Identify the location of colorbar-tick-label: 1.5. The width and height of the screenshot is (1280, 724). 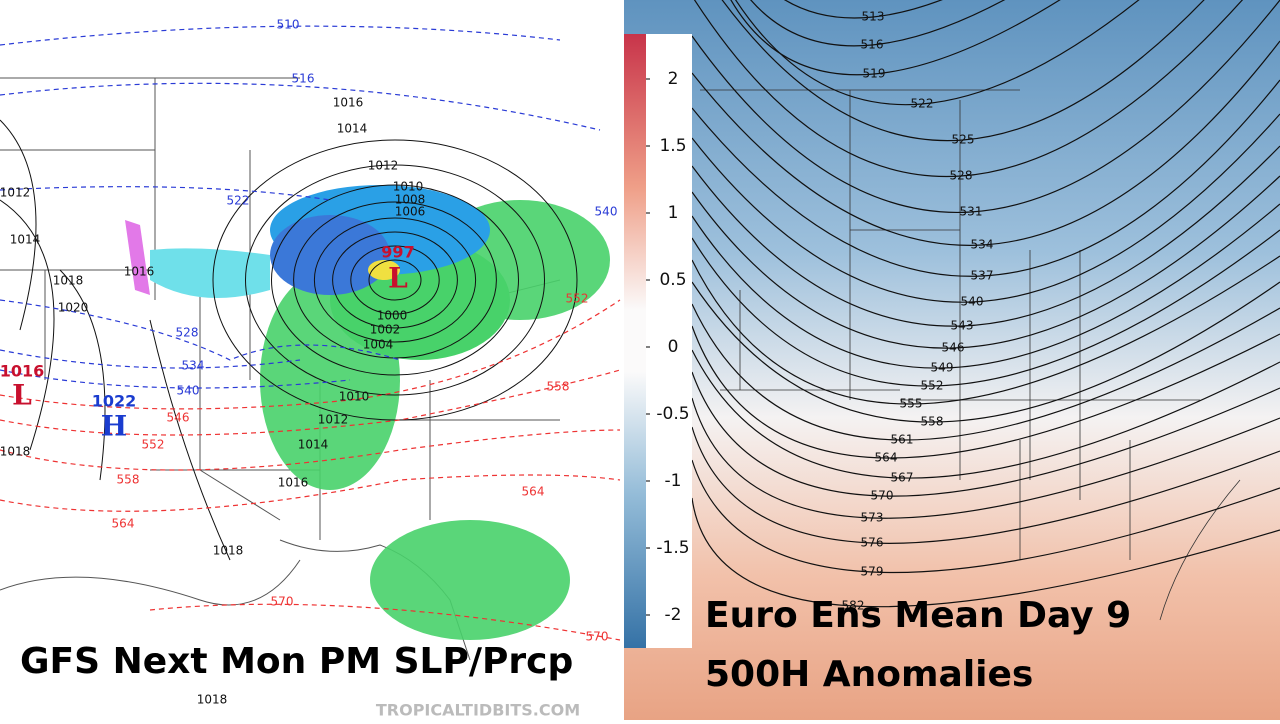
(672, 146).